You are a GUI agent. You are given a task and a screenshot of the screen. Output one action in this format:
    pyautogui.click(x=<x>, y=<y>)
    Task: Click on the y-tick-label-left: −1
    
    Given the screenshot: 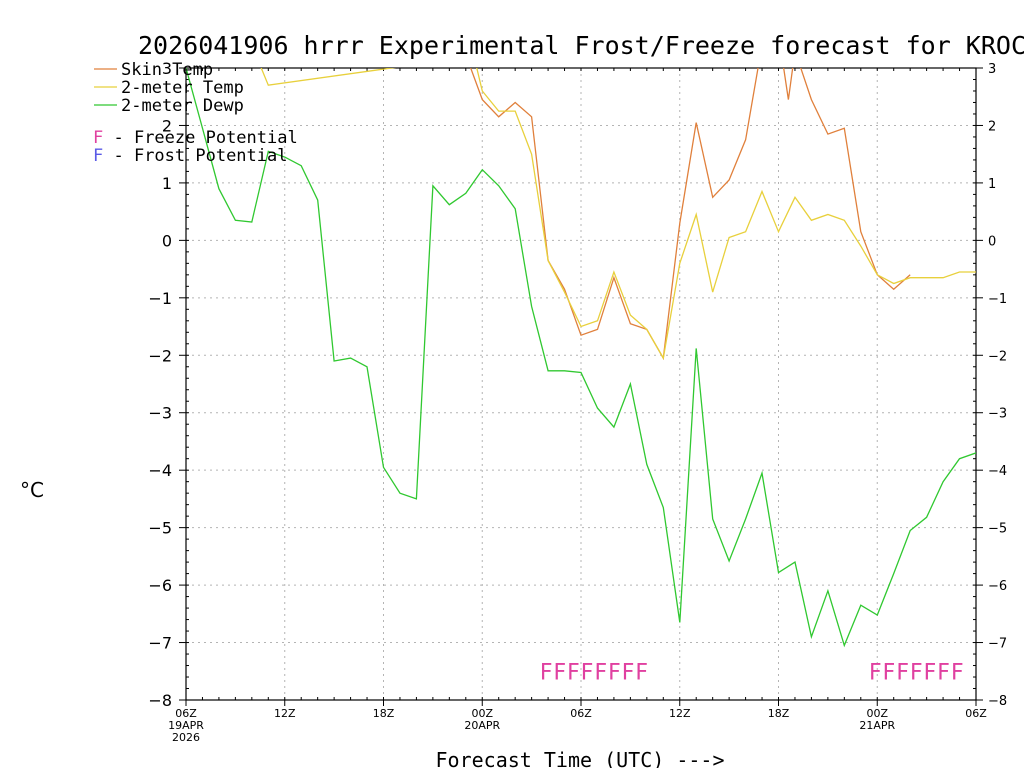 What is the action you would take?
    pyautogui.click(x=160, y=298)
    